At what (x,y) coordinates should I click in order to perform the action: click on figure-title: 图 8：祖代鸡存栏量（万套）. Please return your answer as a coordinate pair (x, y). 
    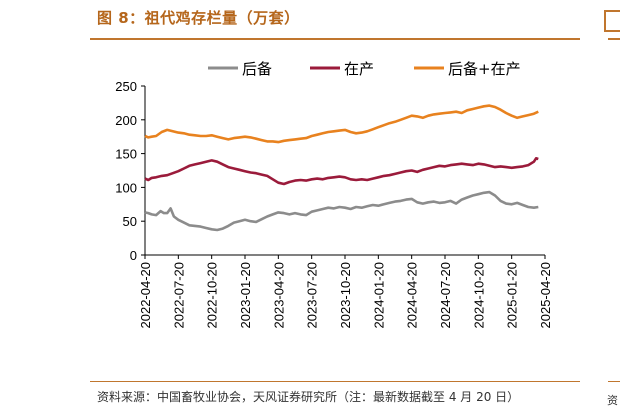
    Looking at the image, I should click on (198, 18).